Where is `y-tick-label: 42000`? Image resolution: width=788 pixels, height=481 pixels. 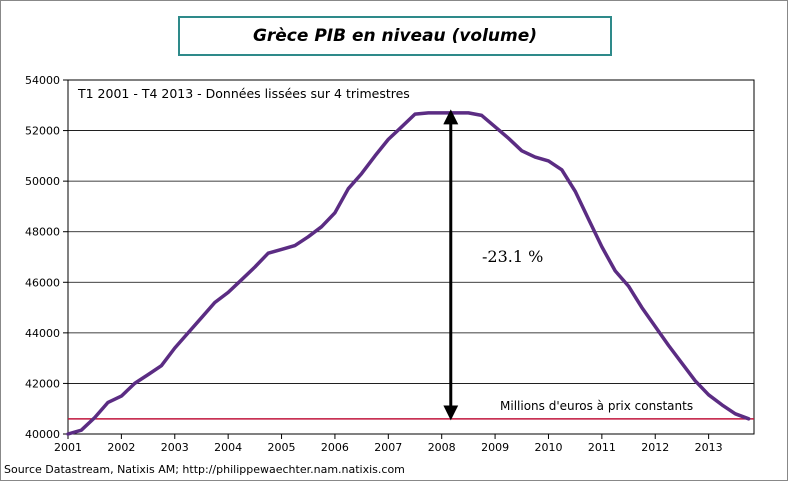
y-tick-label: 42000 is located at coordinates (42, 383).